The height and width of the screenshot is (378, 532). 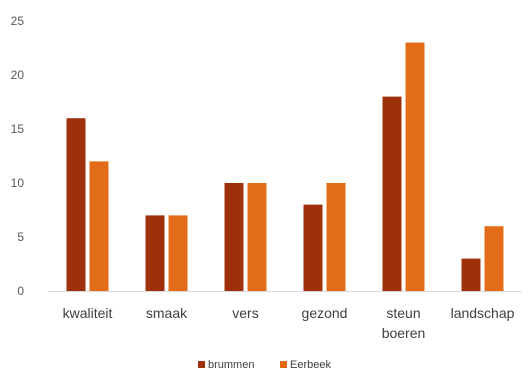 I want to click on y-tick-label: 20, so click(x=18, y=75).